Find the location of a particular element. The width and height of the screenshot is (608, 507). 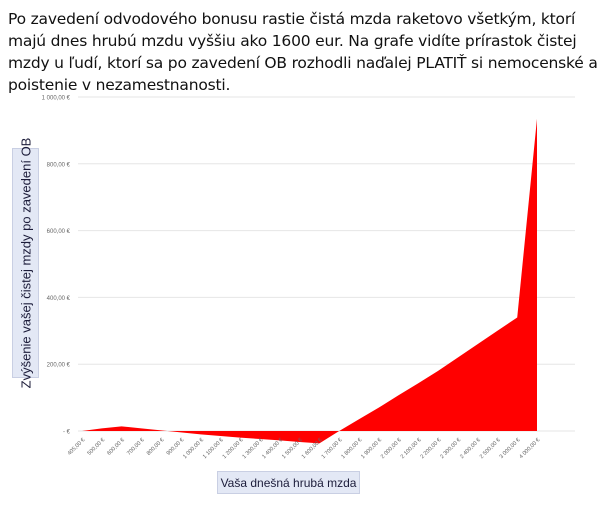

x-axis-title: Vaša dnešná hrubá mzda is located at coordinates (288, 482).